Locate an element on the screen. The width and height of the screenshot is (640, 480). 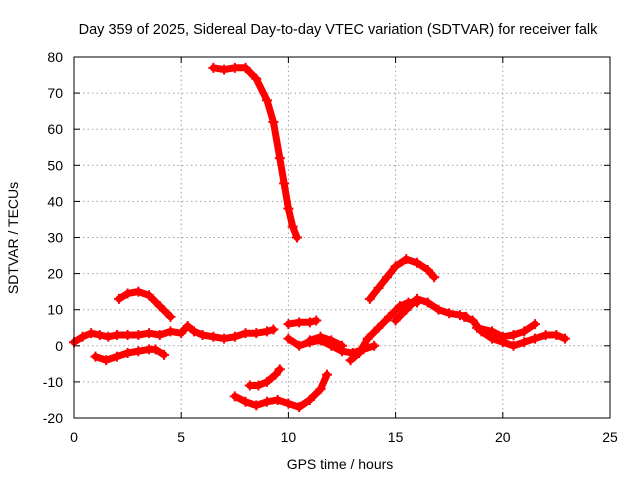
series-track-afternoon-rise is located at coordinates (384, 331).